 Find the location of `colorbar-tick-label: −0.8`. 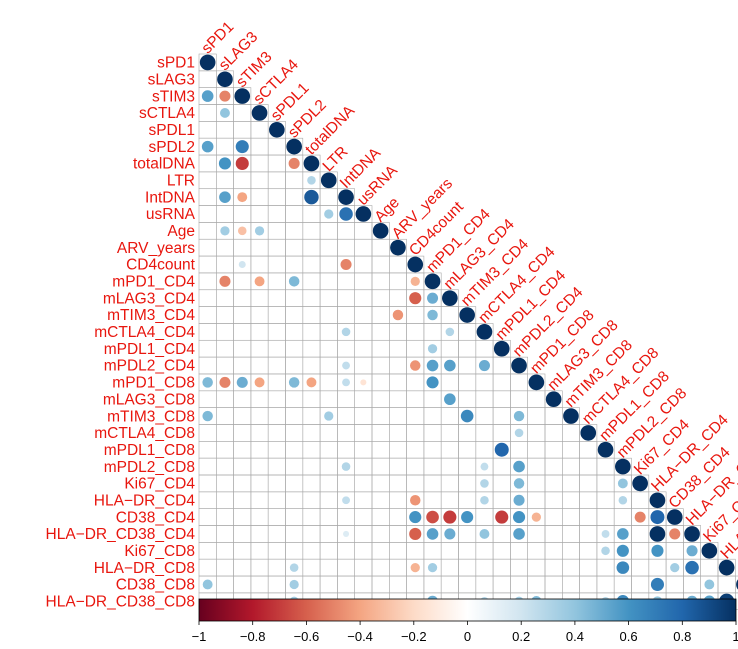

colorbar-tick-label: −0.8 is located at coordinates (253, 636).